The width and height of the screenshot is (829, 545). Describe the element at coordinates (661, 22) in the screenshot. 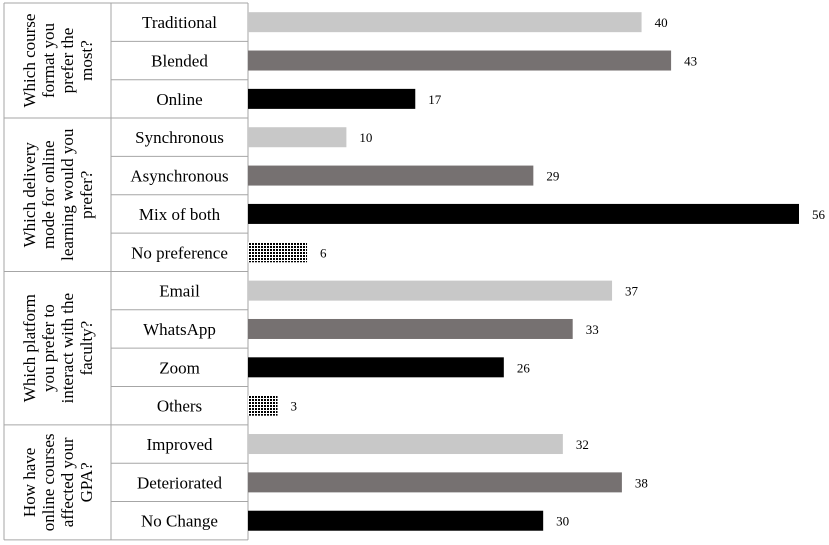

I see `value-label: 40` at that location.